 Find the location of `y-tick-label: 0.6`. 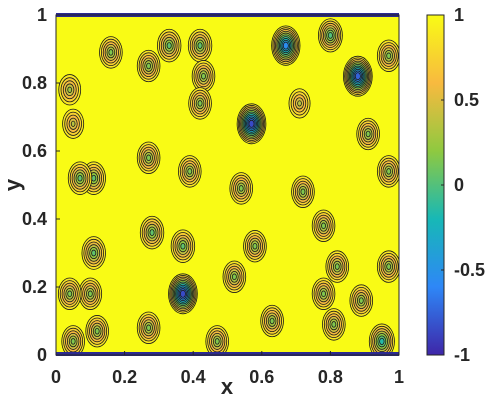

y-tick-label: 0.6 is located at coordinates (34, 151).